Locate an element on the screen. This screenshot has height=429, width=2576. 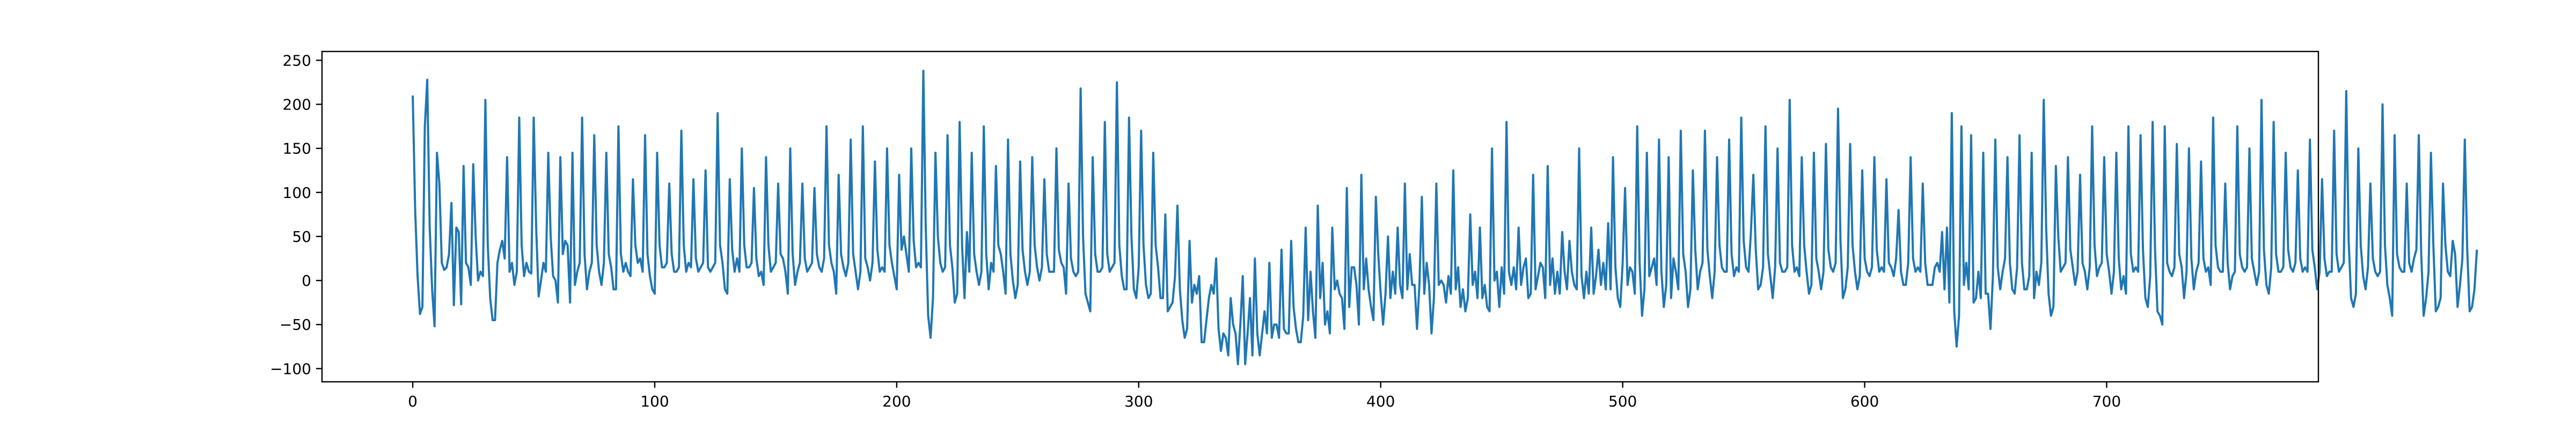
y-tick-label: −100 is located at coordinates (290, 369).